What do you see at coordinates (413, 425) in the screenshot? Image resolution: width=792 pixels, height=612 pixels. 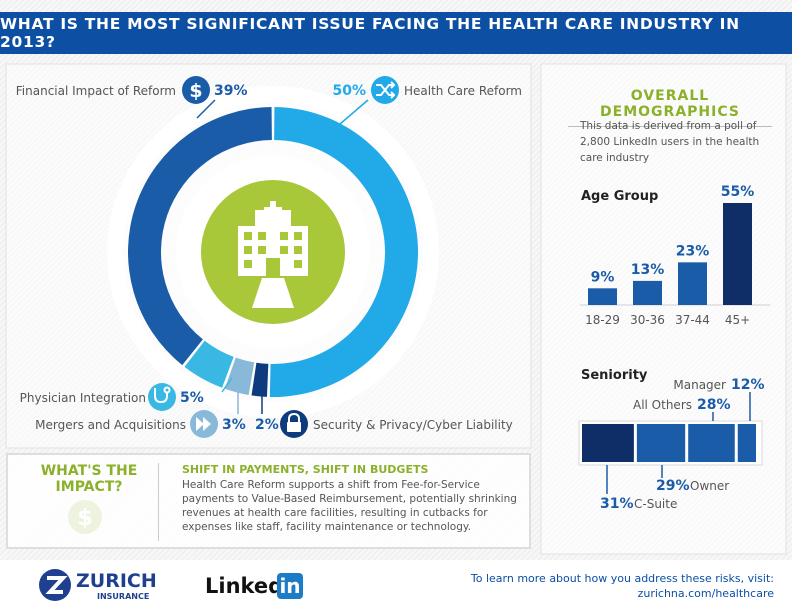 I see `slice-label-security: Security & Privacy/Cyber Liability` at bounding box center [413, 425].